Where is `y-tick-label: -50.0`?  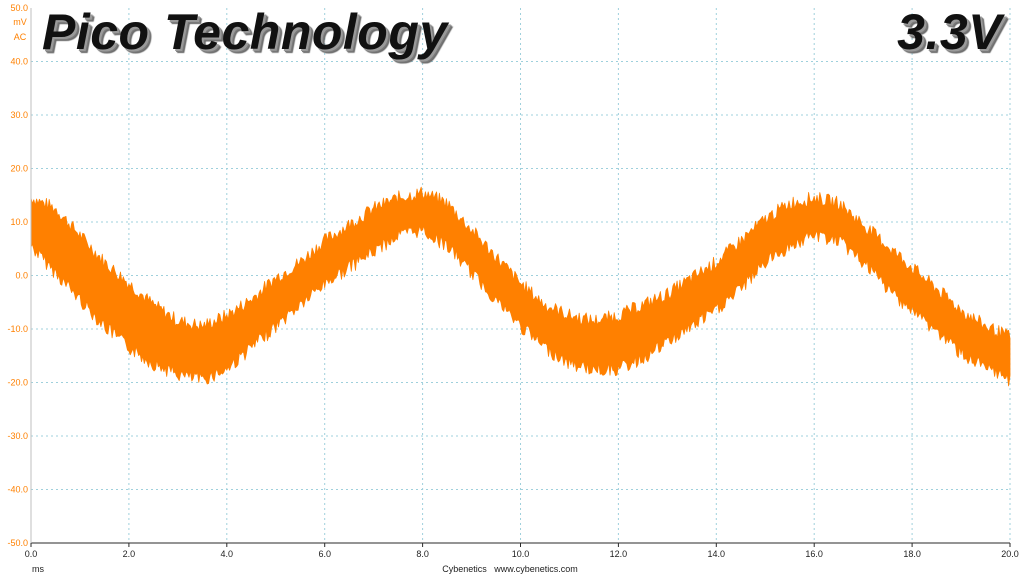
y-tick-label: -50.0 is located at coordinates (17, 543).